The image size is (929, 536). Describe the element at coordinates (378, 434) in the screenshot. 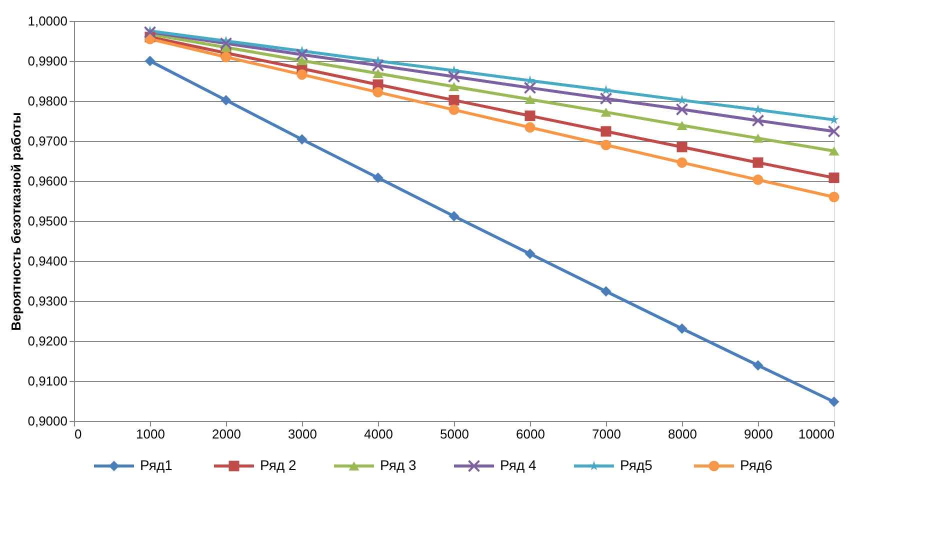

I see `x-tick-label: 4000` at that location.